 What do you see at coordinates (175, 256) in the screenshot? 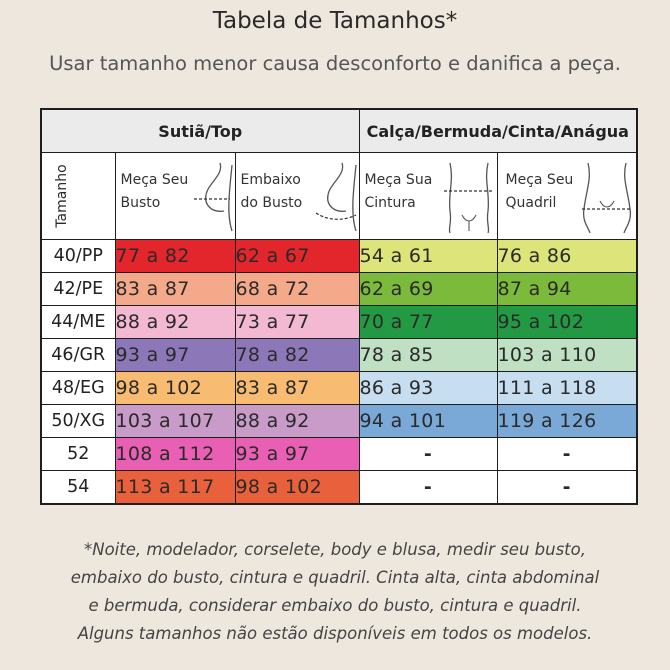
I see `busto-value-cell: 77 a 82` at bounding box center [175, 256].